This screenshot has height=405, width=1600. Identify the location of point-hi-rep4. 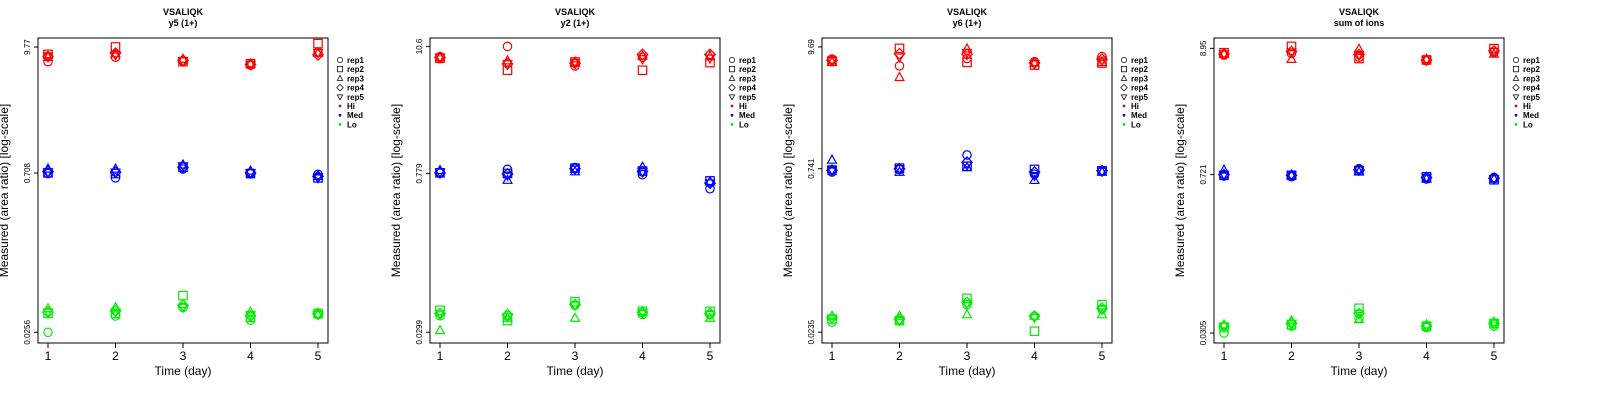
(967, 54).